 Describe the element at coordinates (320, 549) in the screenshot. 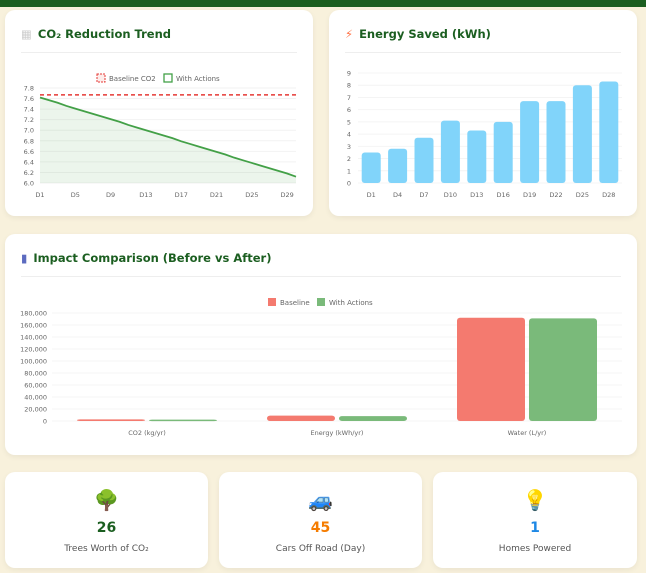

I see `cars-label: Cars Off Road (Day)` at that location.